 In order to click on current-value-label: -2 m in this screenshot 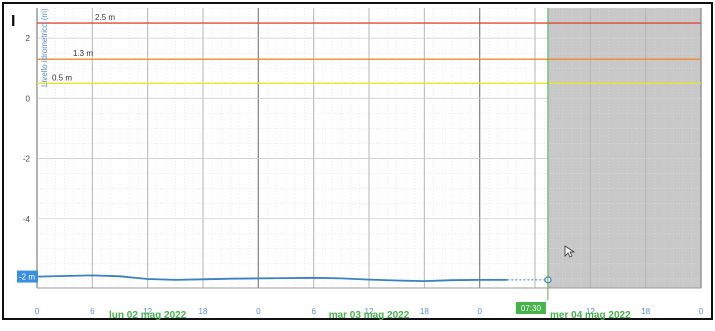, I will do `click(27, 277)`.